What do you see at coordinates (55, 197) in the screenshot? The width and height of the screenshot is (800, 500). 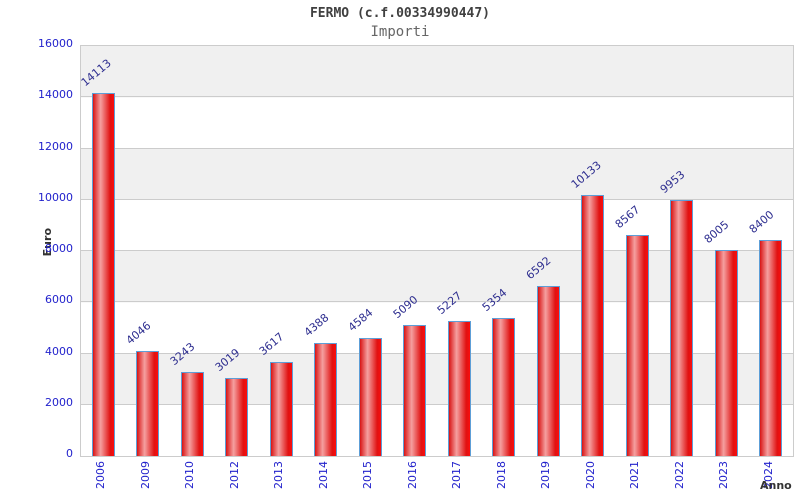 I see `y-axis-tick-label: 10000` at bounding box center [55, 197].